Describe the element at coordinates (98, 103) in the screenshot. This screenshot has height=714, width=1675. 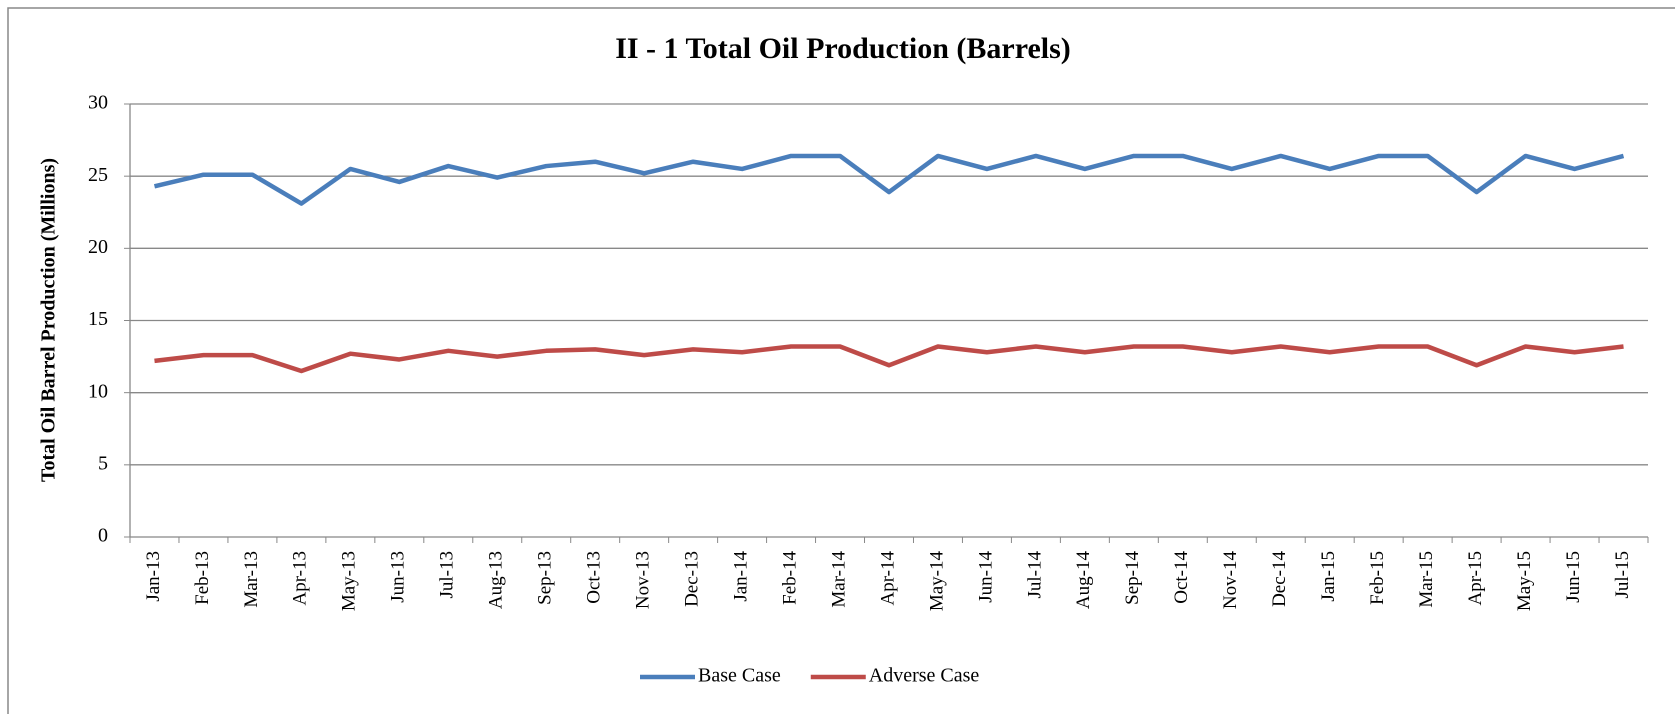
I see `y-tick-label: 30` at that location.